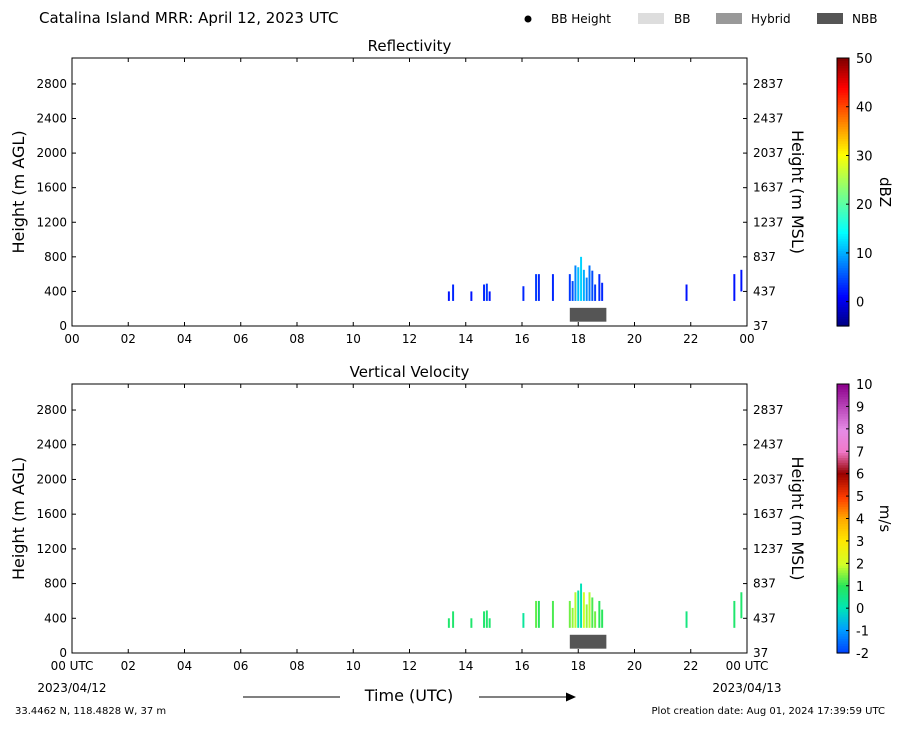 The height and width of the screenshot is (729, 900). I want to click on y-tick-label: 800, so click(55, 584).